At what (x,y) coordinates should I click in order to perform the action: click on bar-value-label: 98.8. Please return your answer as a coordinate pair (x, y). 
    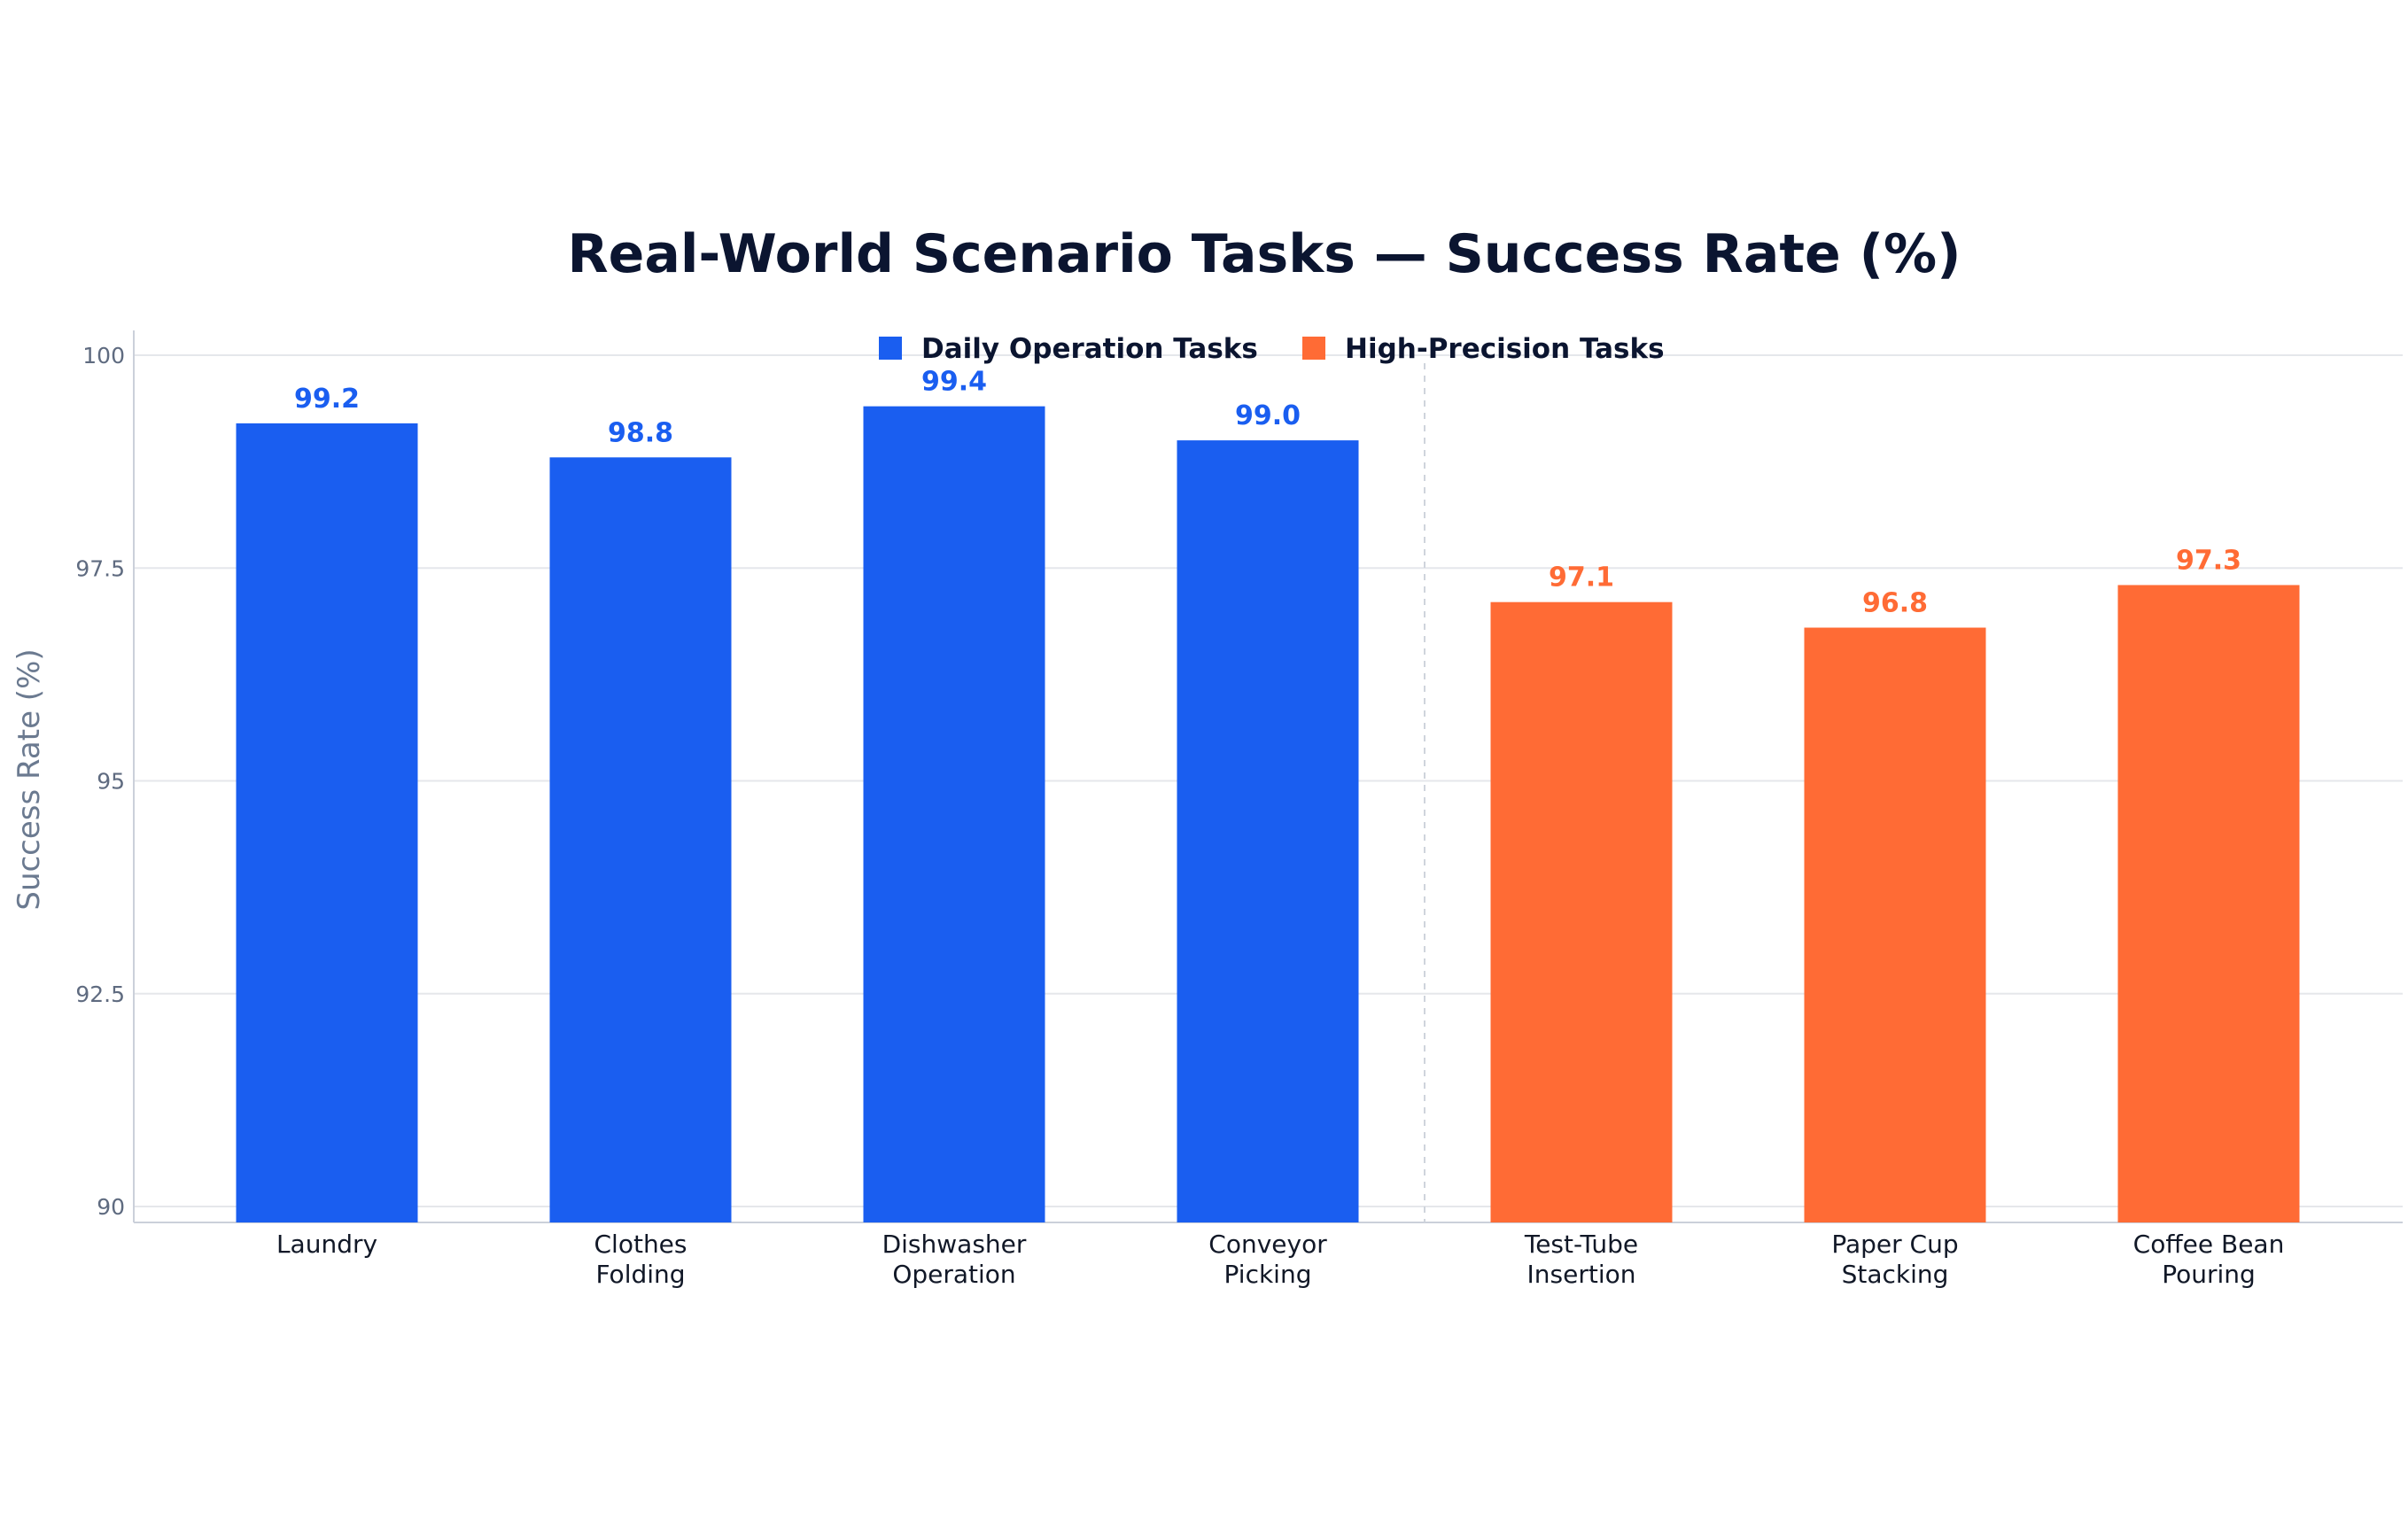
    Looking at the image, I should click on (640, 433).